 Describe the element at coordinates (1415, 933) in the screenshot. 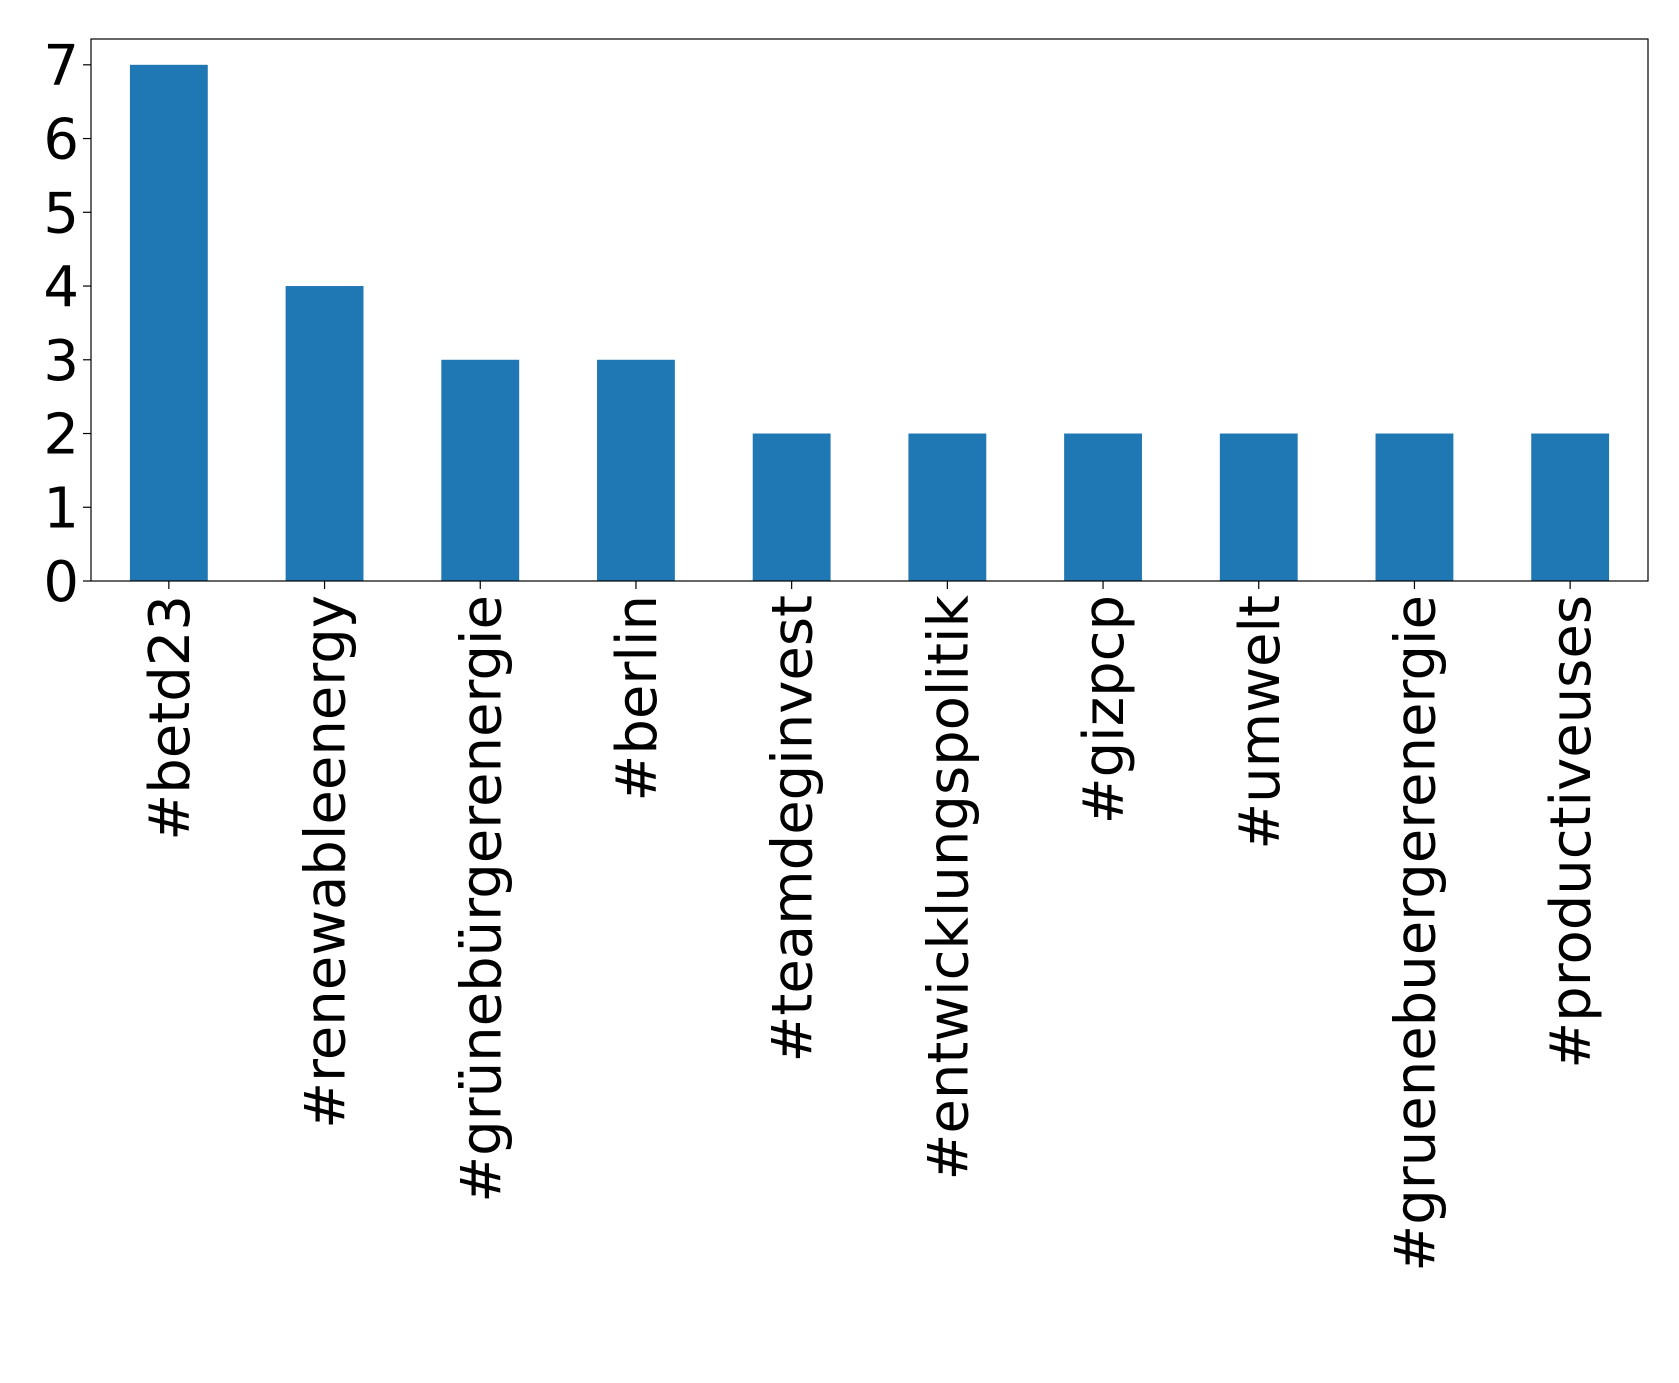

I see `x-tick-label: #gruenebuergerenergie` at that location.